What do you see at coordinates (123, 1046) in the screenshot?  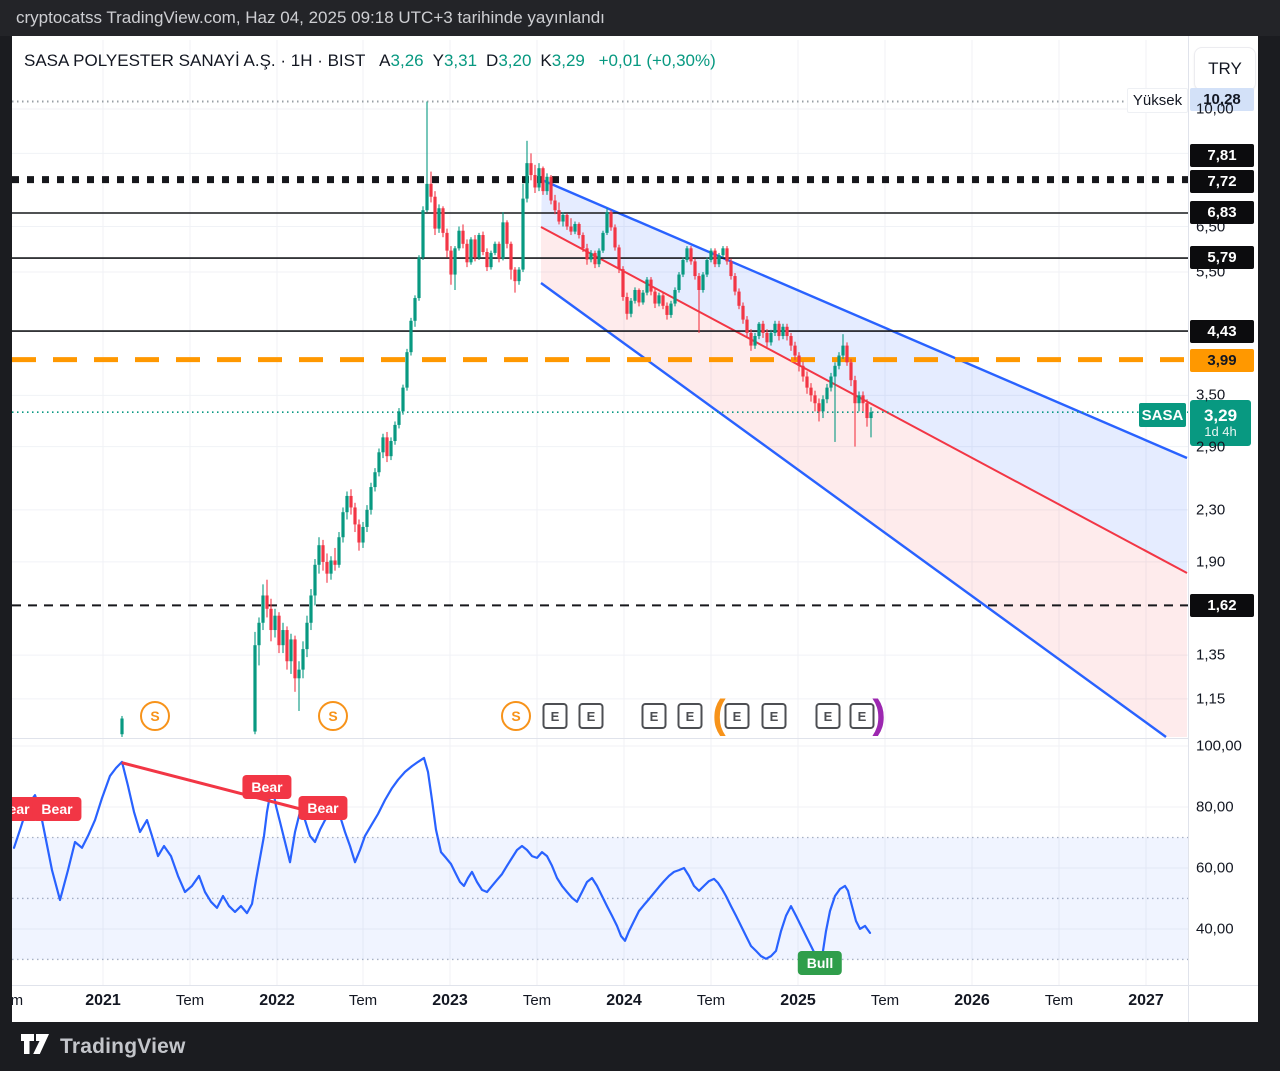 I see `tradingview-brand-text: TradingView` at bounding box center [123, 1046].